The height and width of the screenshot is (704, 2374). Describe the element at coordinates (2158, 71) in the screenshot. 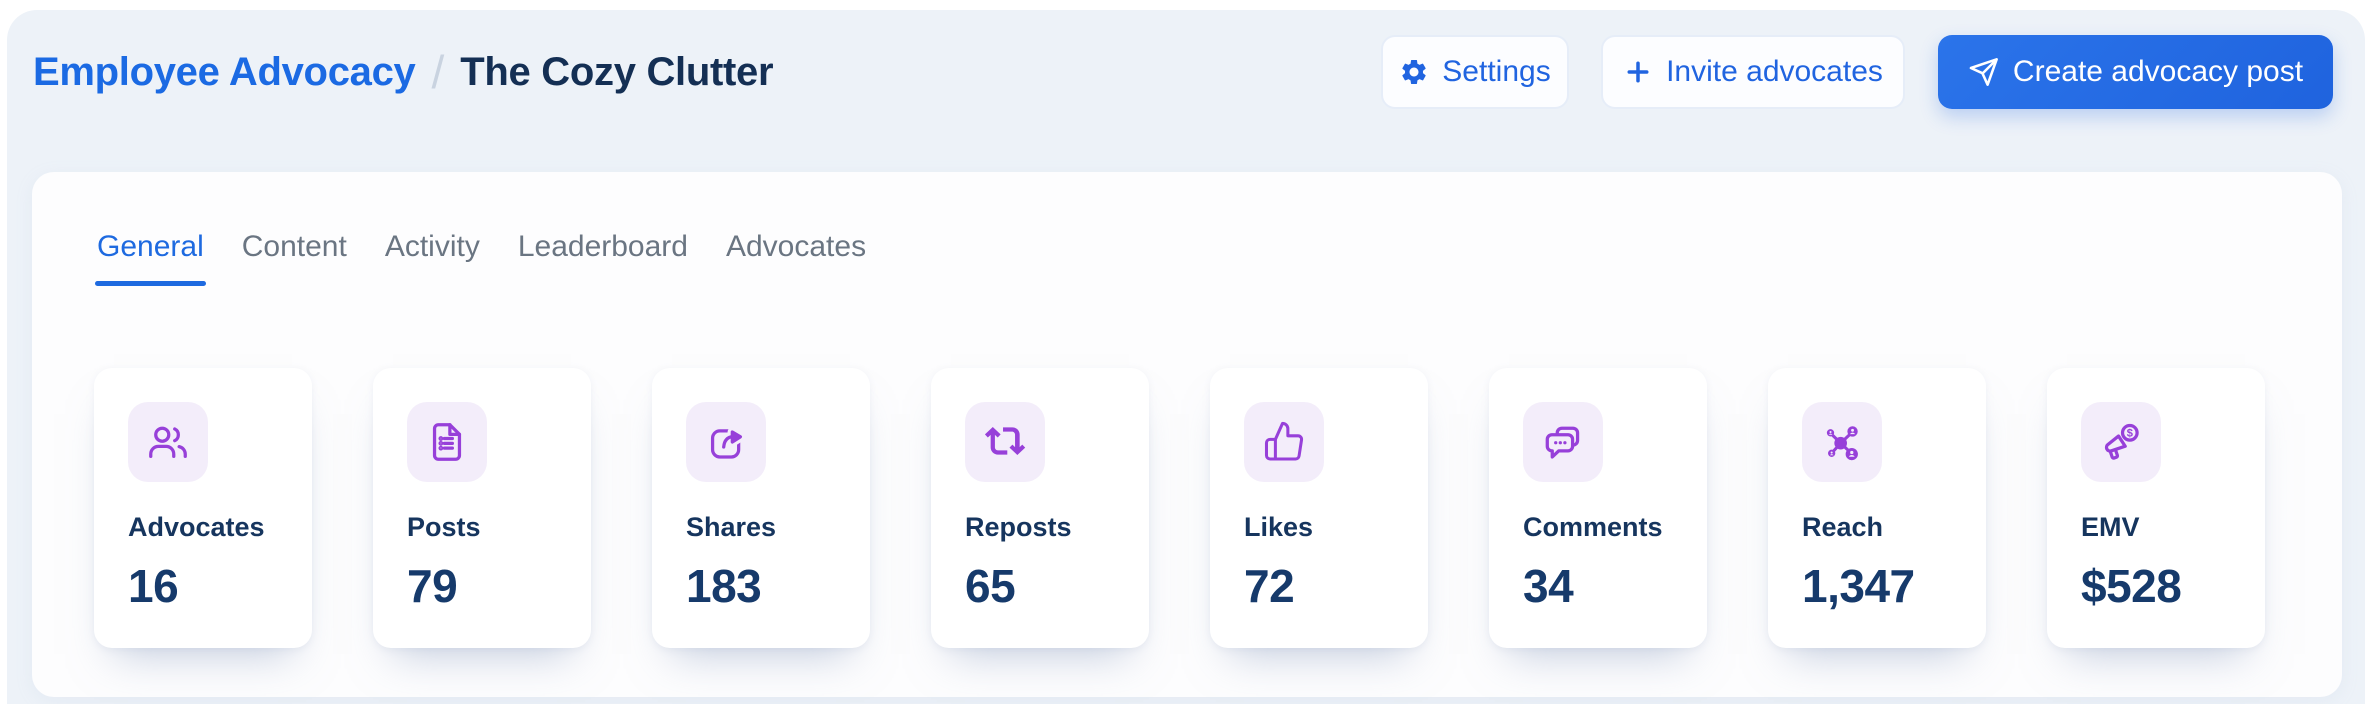

I see `create-advocacy-post-button-label: Create advocacy post` at that location.